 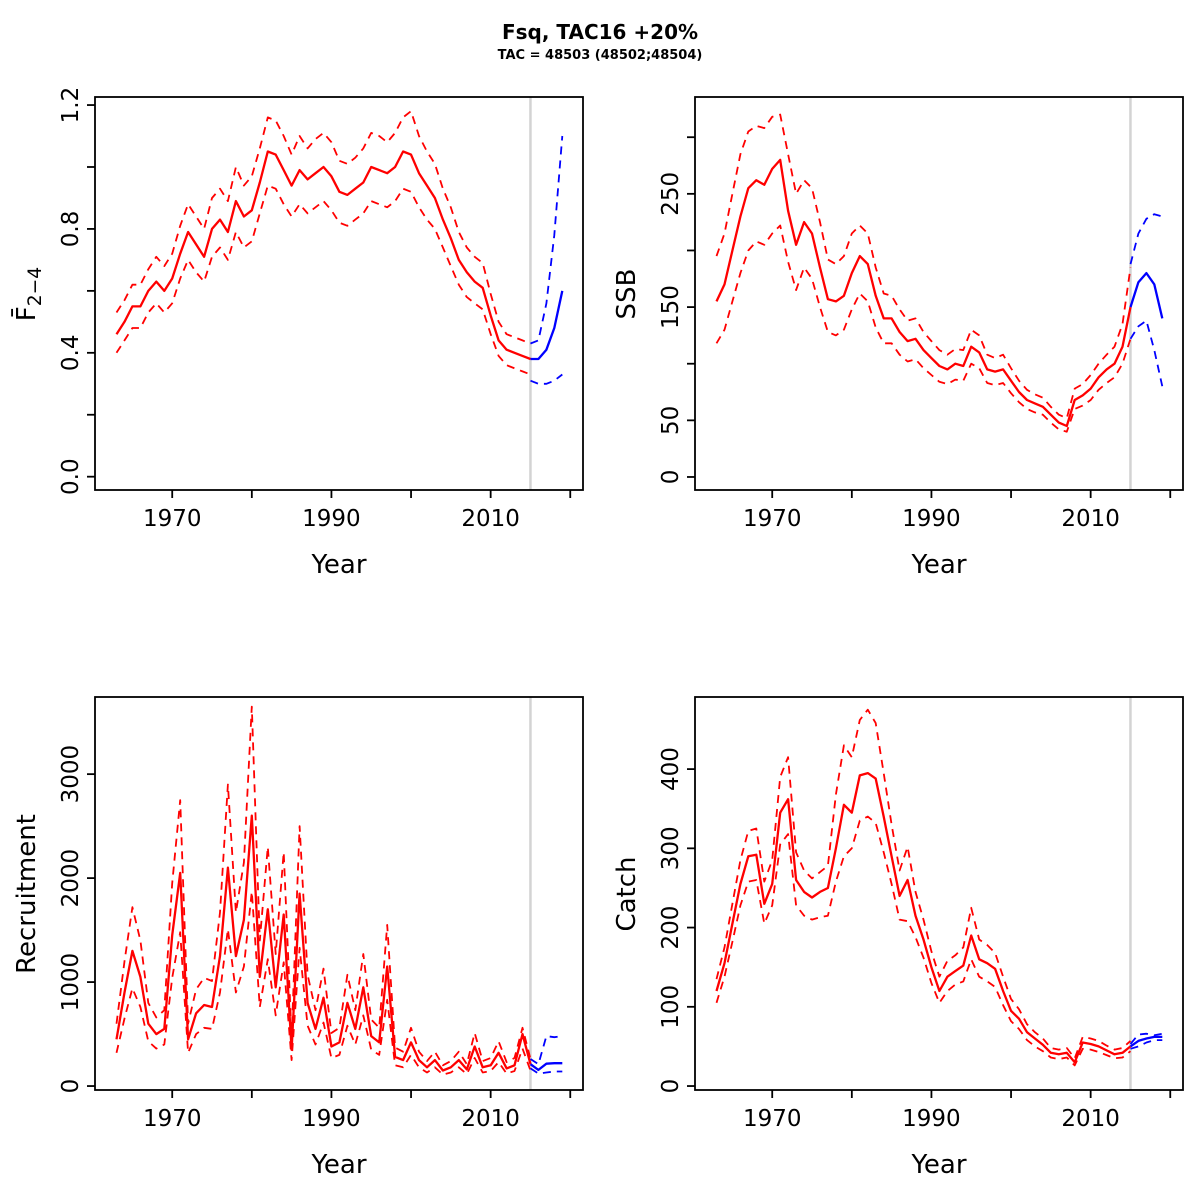 I want to click on catch-forecast-lower-ci, so click(x=1146, y=1044).